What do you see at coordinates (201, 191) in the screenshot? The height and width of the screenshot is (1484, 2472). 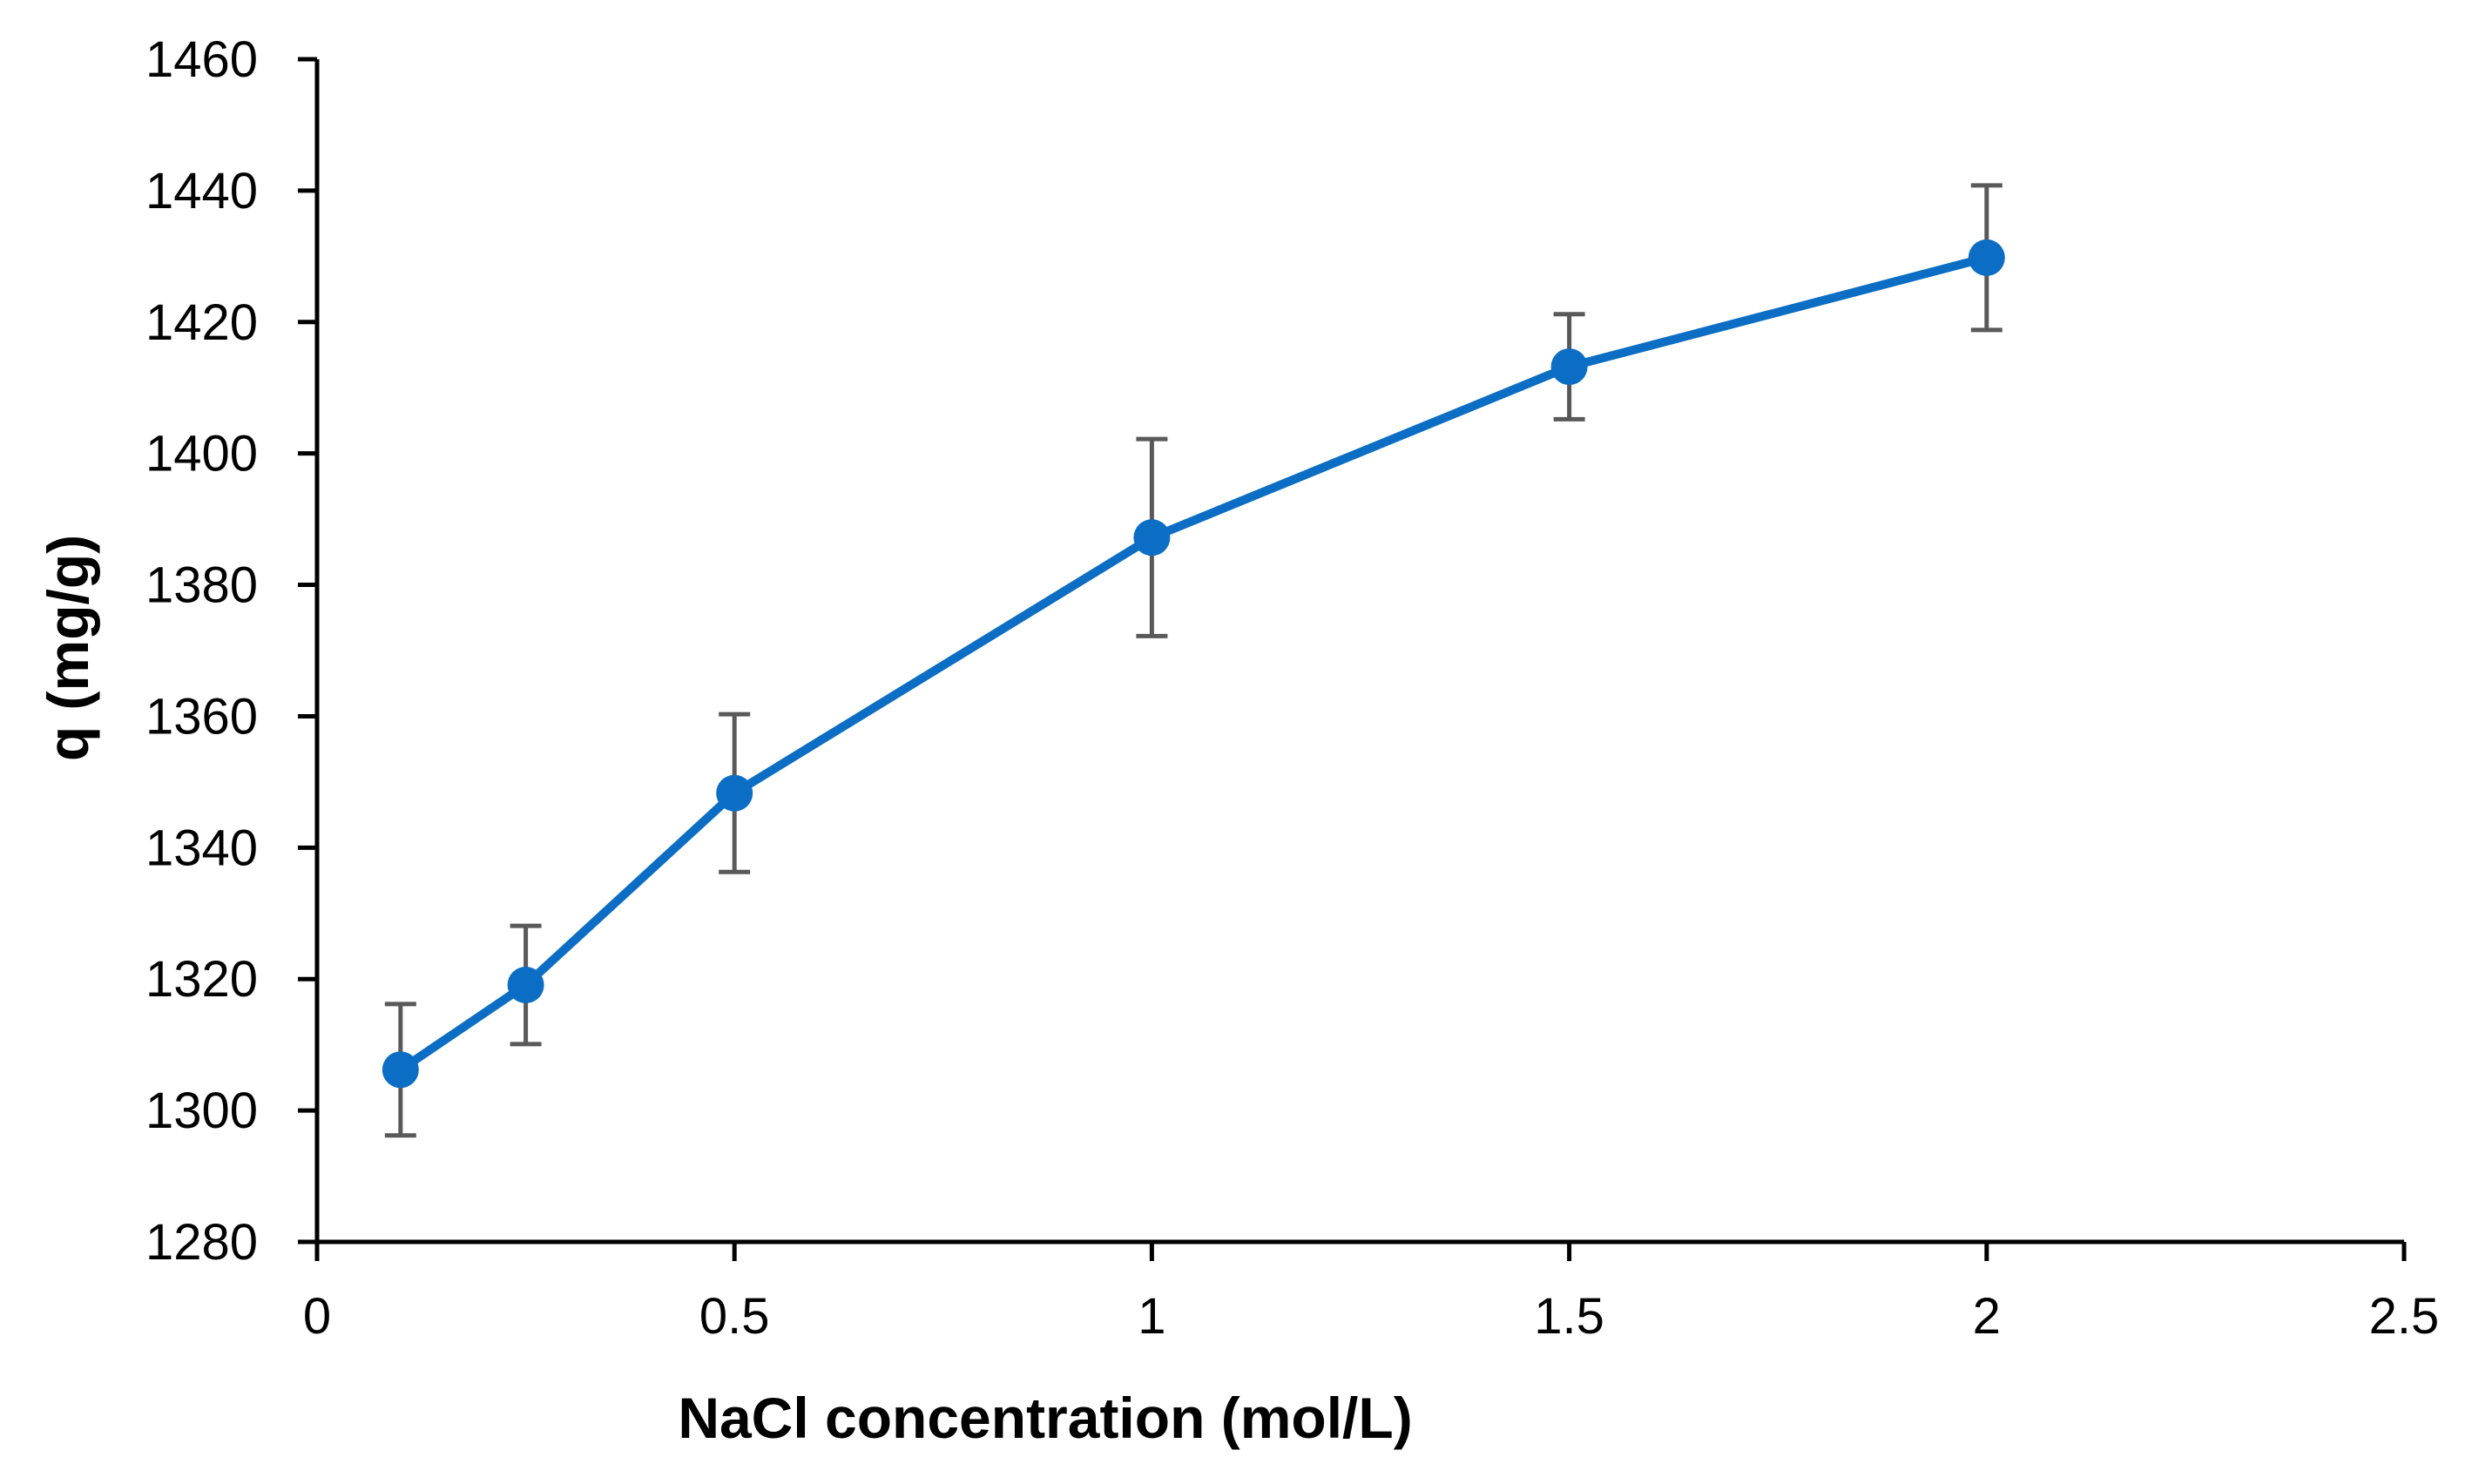 I see `y-tick-label: 1440` at bounding box center [201, 191].